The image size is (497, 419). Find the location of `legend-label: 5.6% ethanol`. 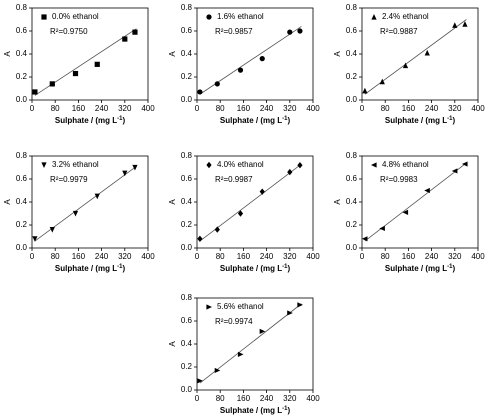

legend-label: 5.6% ethanol is located at coordinates (240, 306).